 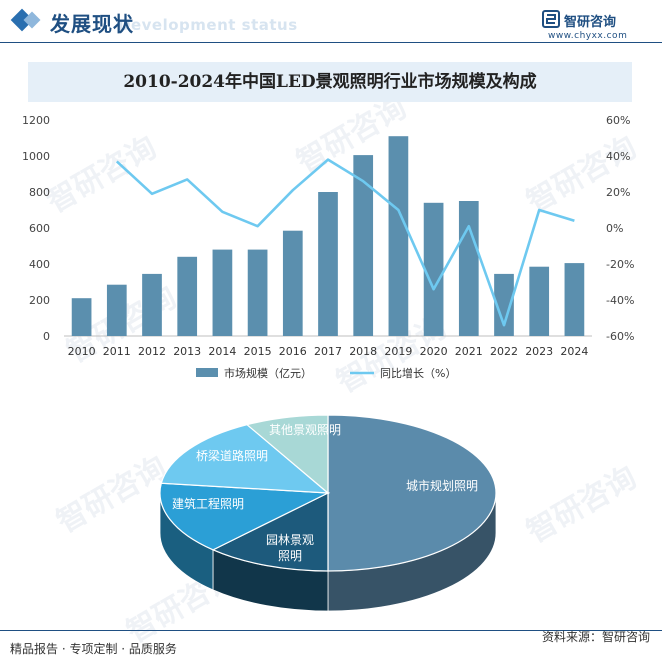 I want to click on y-right-tick-label: -40%, so click(x=620, y=300).